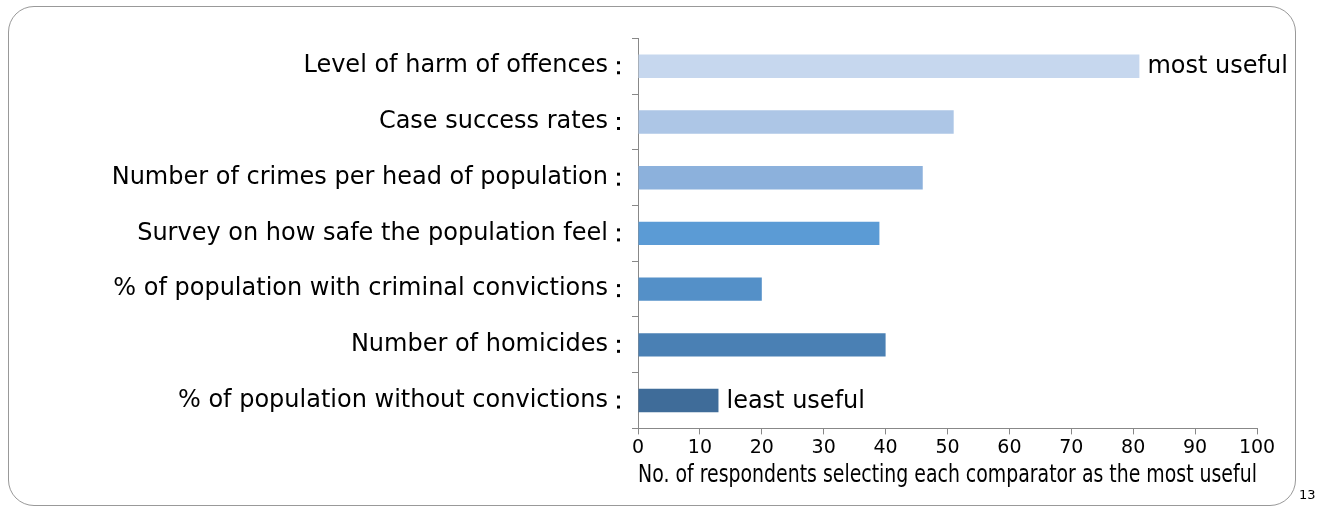  What do you see at coordinates (360, 287) in the screenshot?
I see `y-tick-label: % of population with criminal convictions` at bounding box center [360, 287].